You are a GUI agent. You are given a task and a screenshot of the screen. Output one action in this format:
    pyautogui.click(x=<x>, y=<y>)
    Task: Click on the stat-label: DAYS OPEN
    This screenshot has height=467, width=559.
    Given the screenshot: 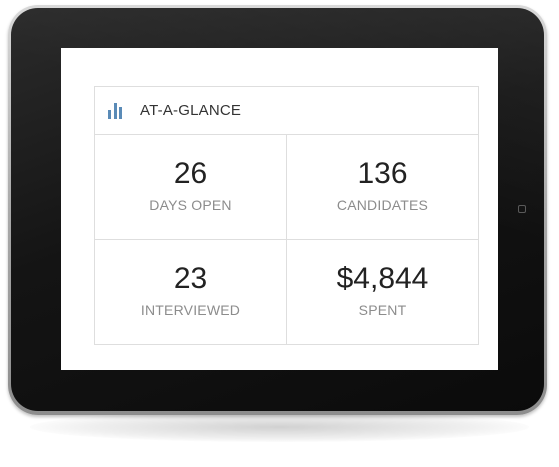 What is the action you would take?
    pyautogui.click(x=190, y=205)
    